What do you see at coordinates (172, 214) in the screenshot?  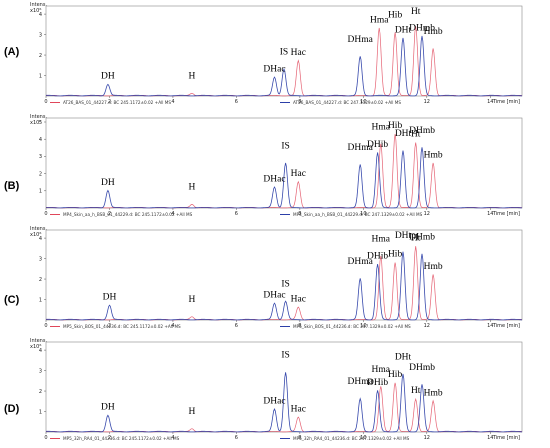 I see `x-tick-label: 4` at bounding box center [172, 214].